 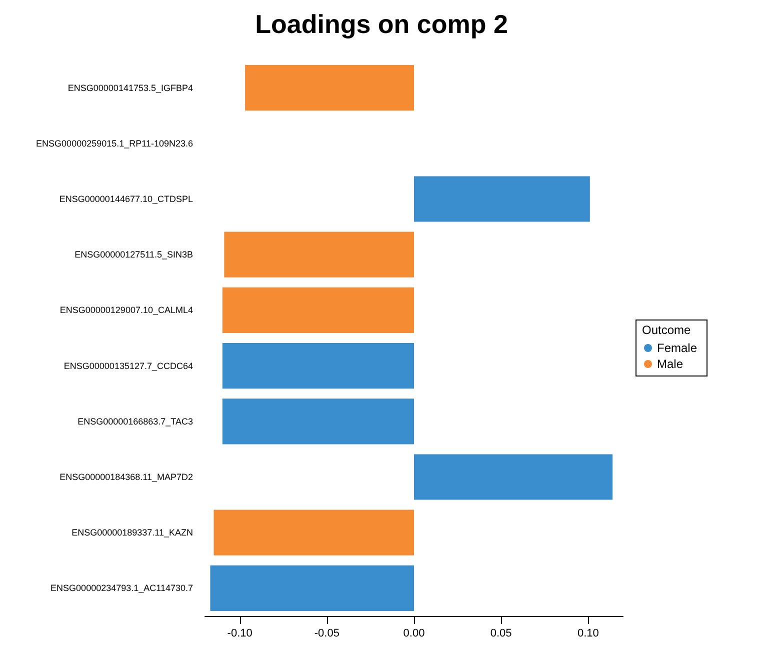 I want to click on y-tick-label: ENSG00000135127.7_CCDC64, so click(x=128, y=365).